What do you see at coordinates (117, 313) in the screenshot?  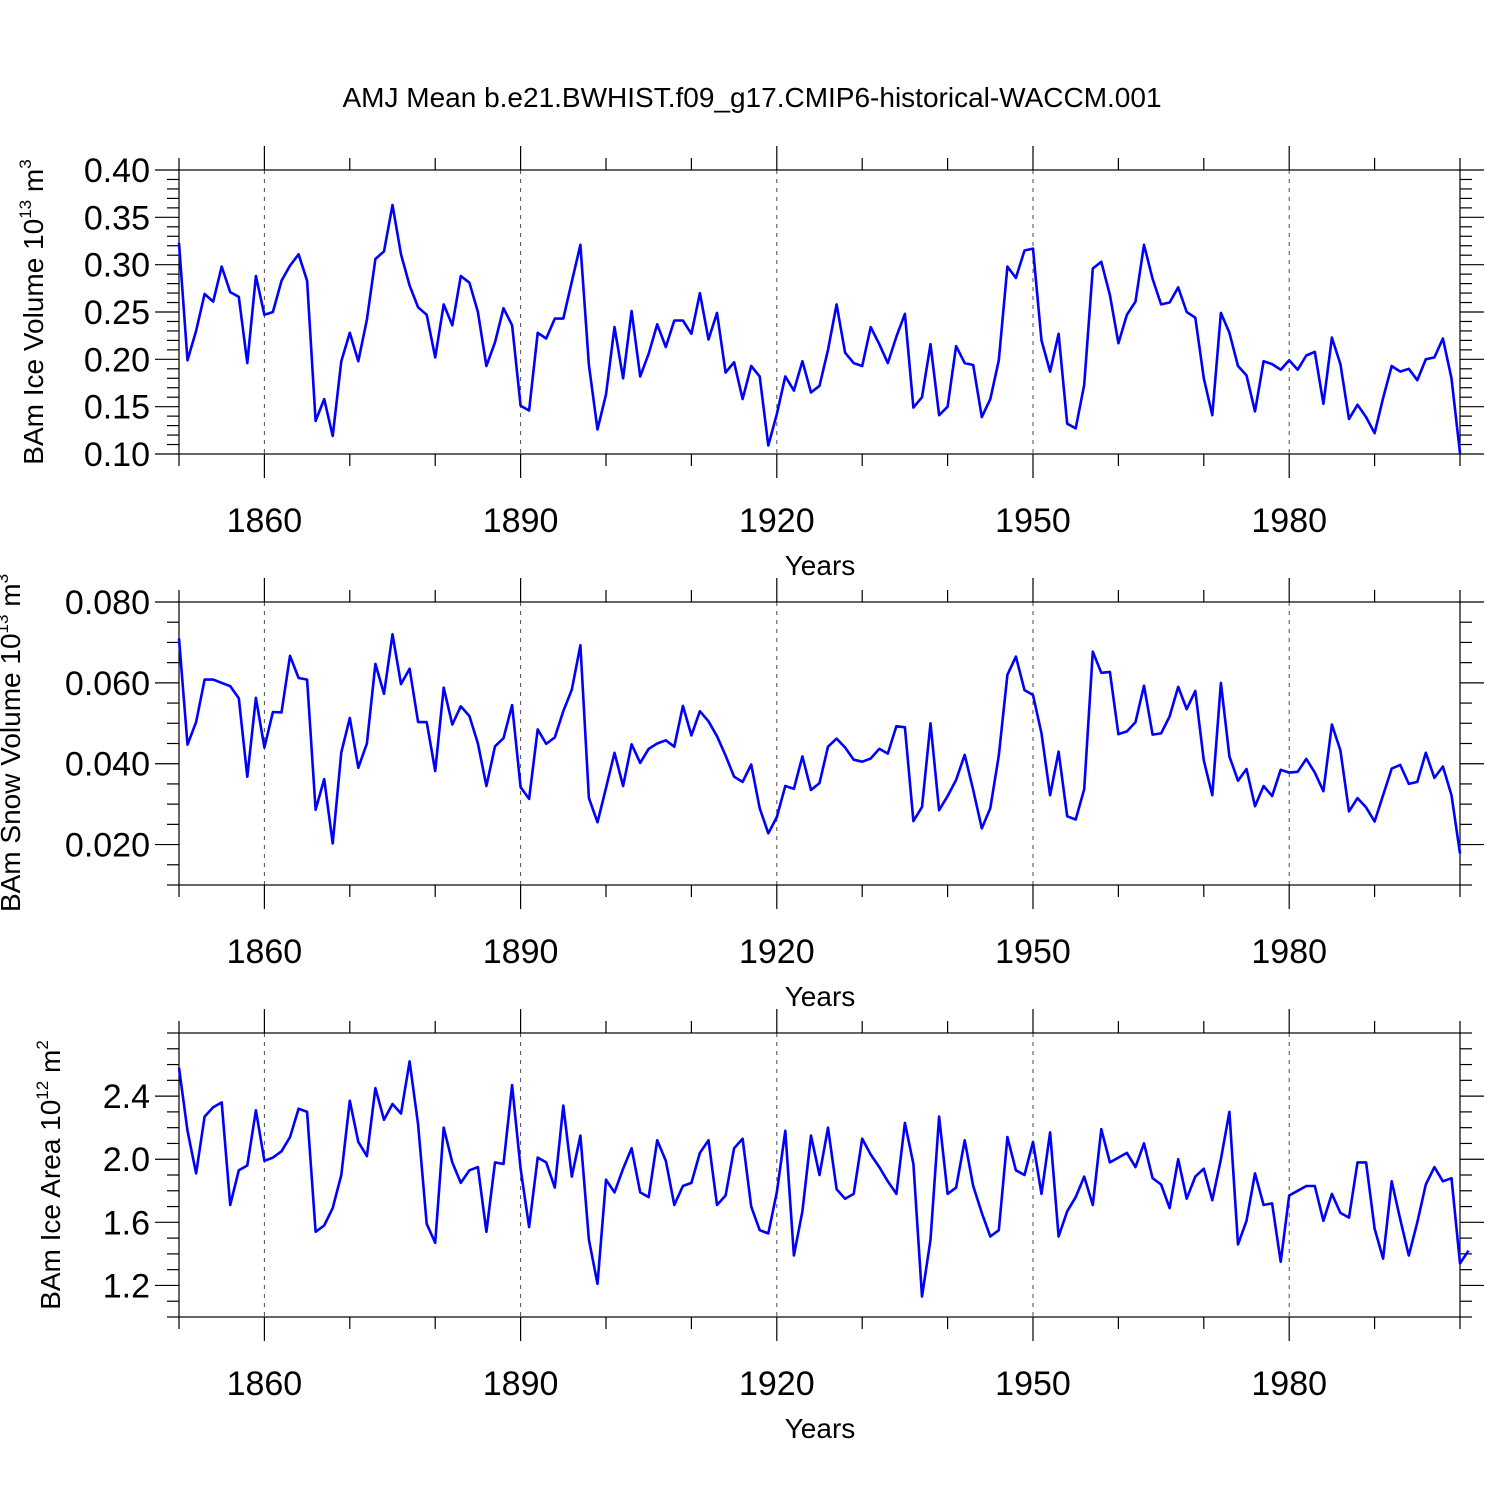 I see `y-tick-label-0.25: 0.25` at bounding box center [117, 313].